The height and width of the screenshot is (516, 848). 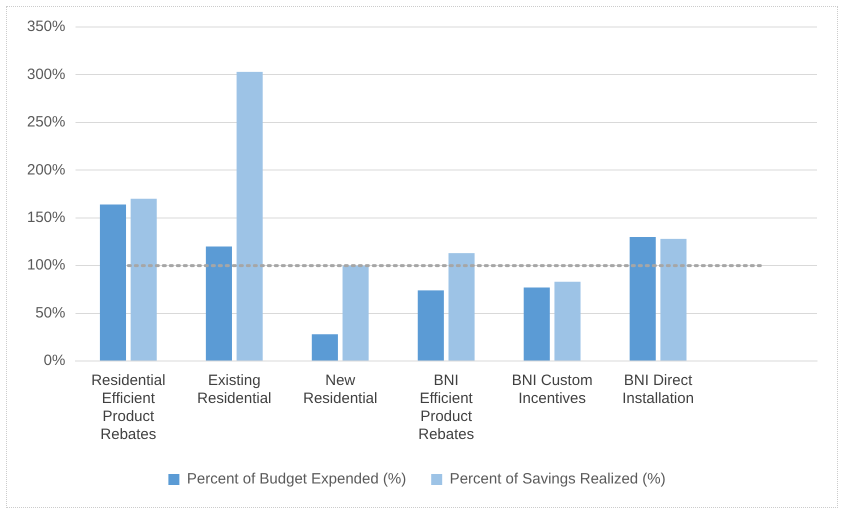 What do you see at coordinates (552, 390) in the screenshot?
I see `x-tick-label: BNI Custom Incentives` at bounding box center [552, 390].